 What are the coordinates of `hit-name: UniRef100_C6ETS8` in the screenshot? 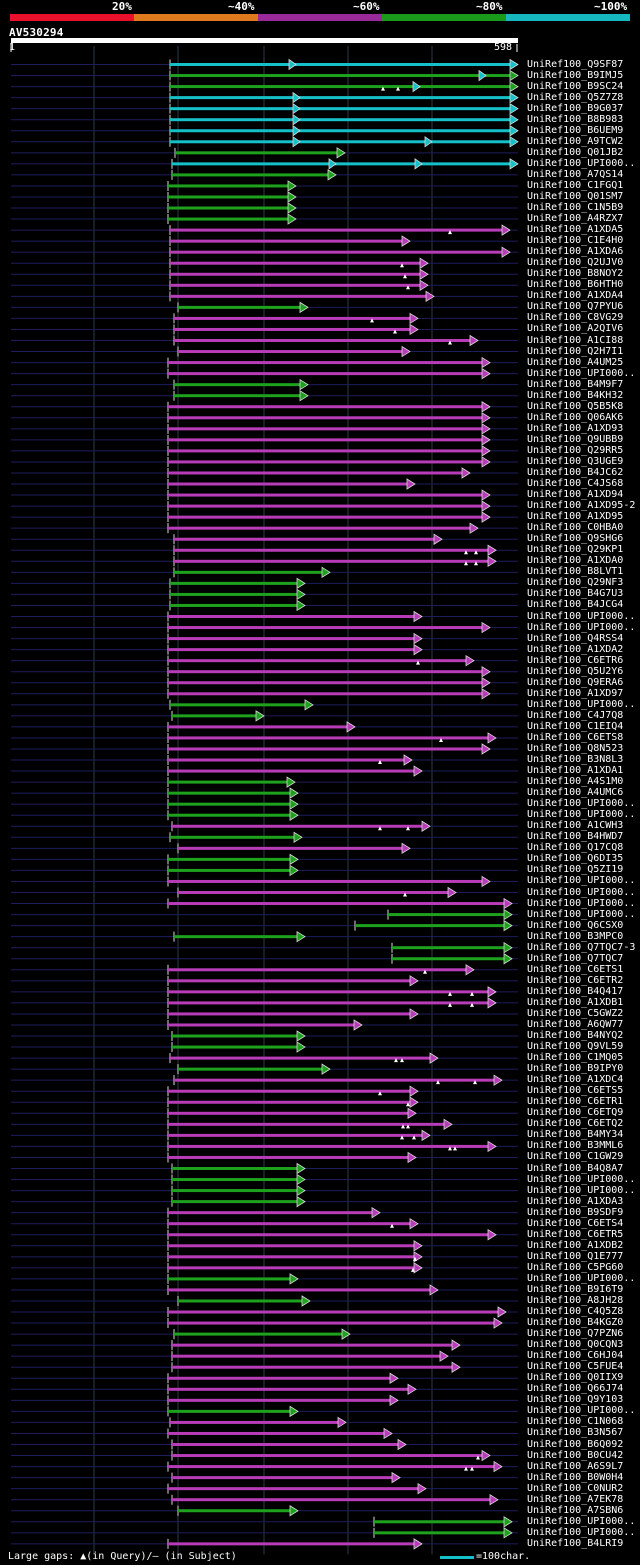 It's located at (575, 737).